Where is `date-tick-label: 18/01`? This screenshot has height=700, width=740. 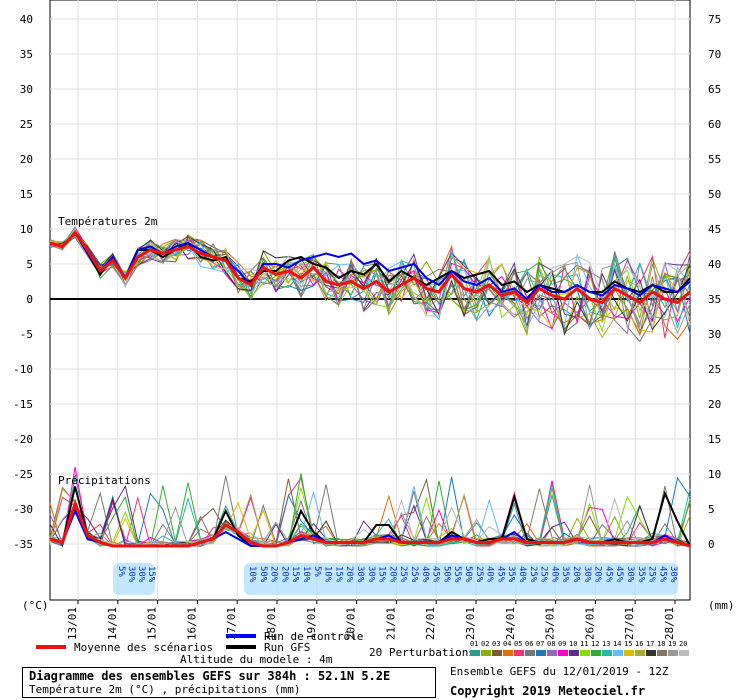
date-tick-label: 18/01 is located at coordinates (271, 623).